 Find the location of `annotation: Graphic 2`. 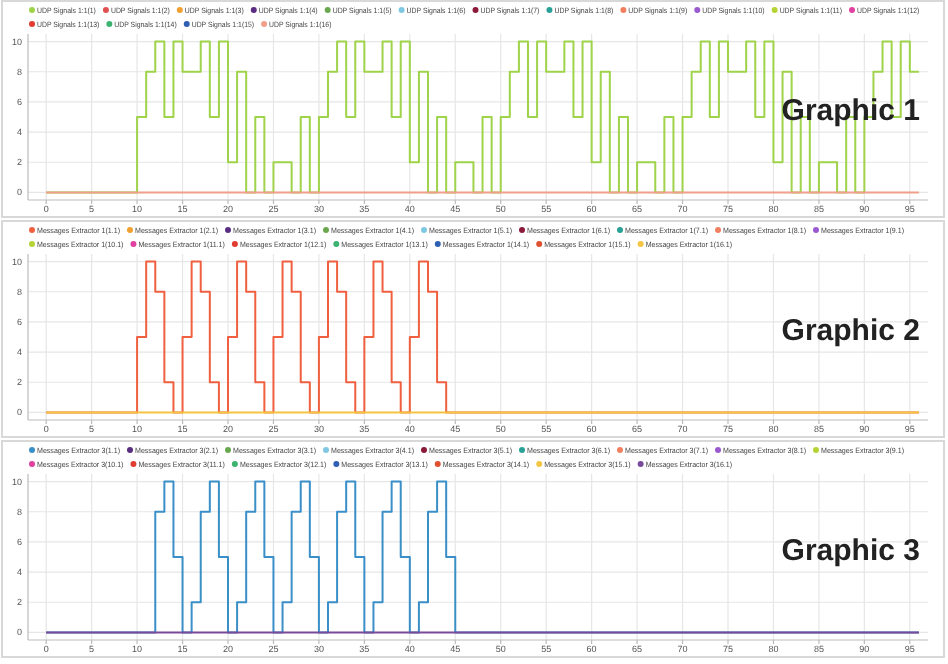

annotation: Graphic 2 is located at coordinates (850, 331).